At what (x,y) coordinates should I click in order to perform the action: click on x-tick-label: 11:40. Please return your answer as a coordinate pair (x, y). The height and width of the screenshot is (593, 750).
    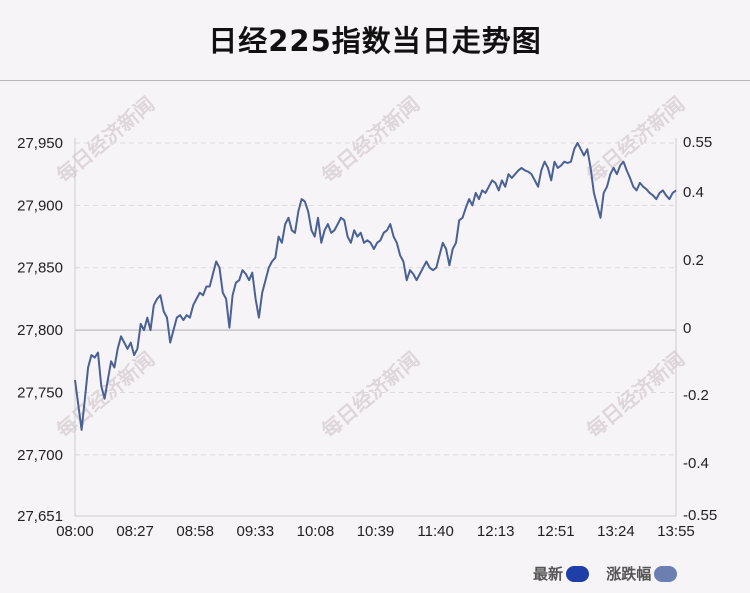
    Looking at the image, I should click on (435, 531).